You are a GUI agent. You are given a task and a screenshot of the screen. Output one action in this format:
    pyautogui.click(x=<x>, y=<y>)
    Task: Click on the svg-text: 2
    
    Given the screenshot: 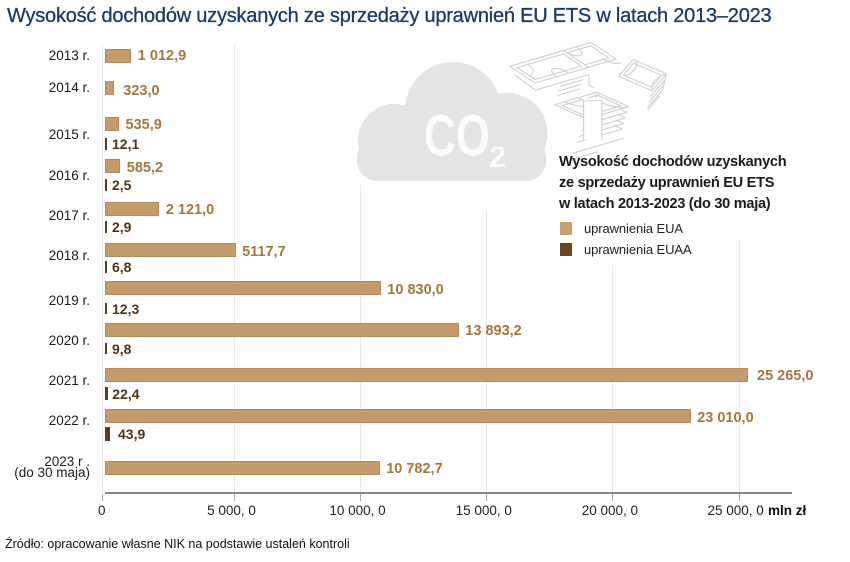 What is the action you would take?
    pyautogui.click(x=497, y=157)
    